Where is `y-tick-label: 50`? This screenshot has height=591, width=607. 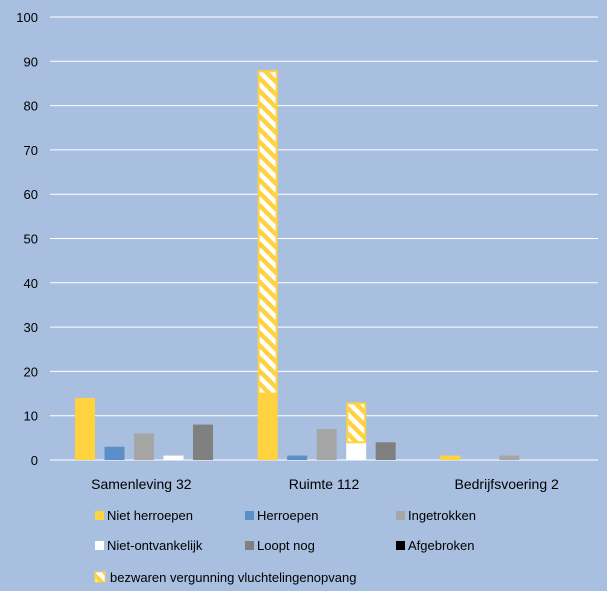 y-tick-label: 50 is located at coordinates (31, 239).